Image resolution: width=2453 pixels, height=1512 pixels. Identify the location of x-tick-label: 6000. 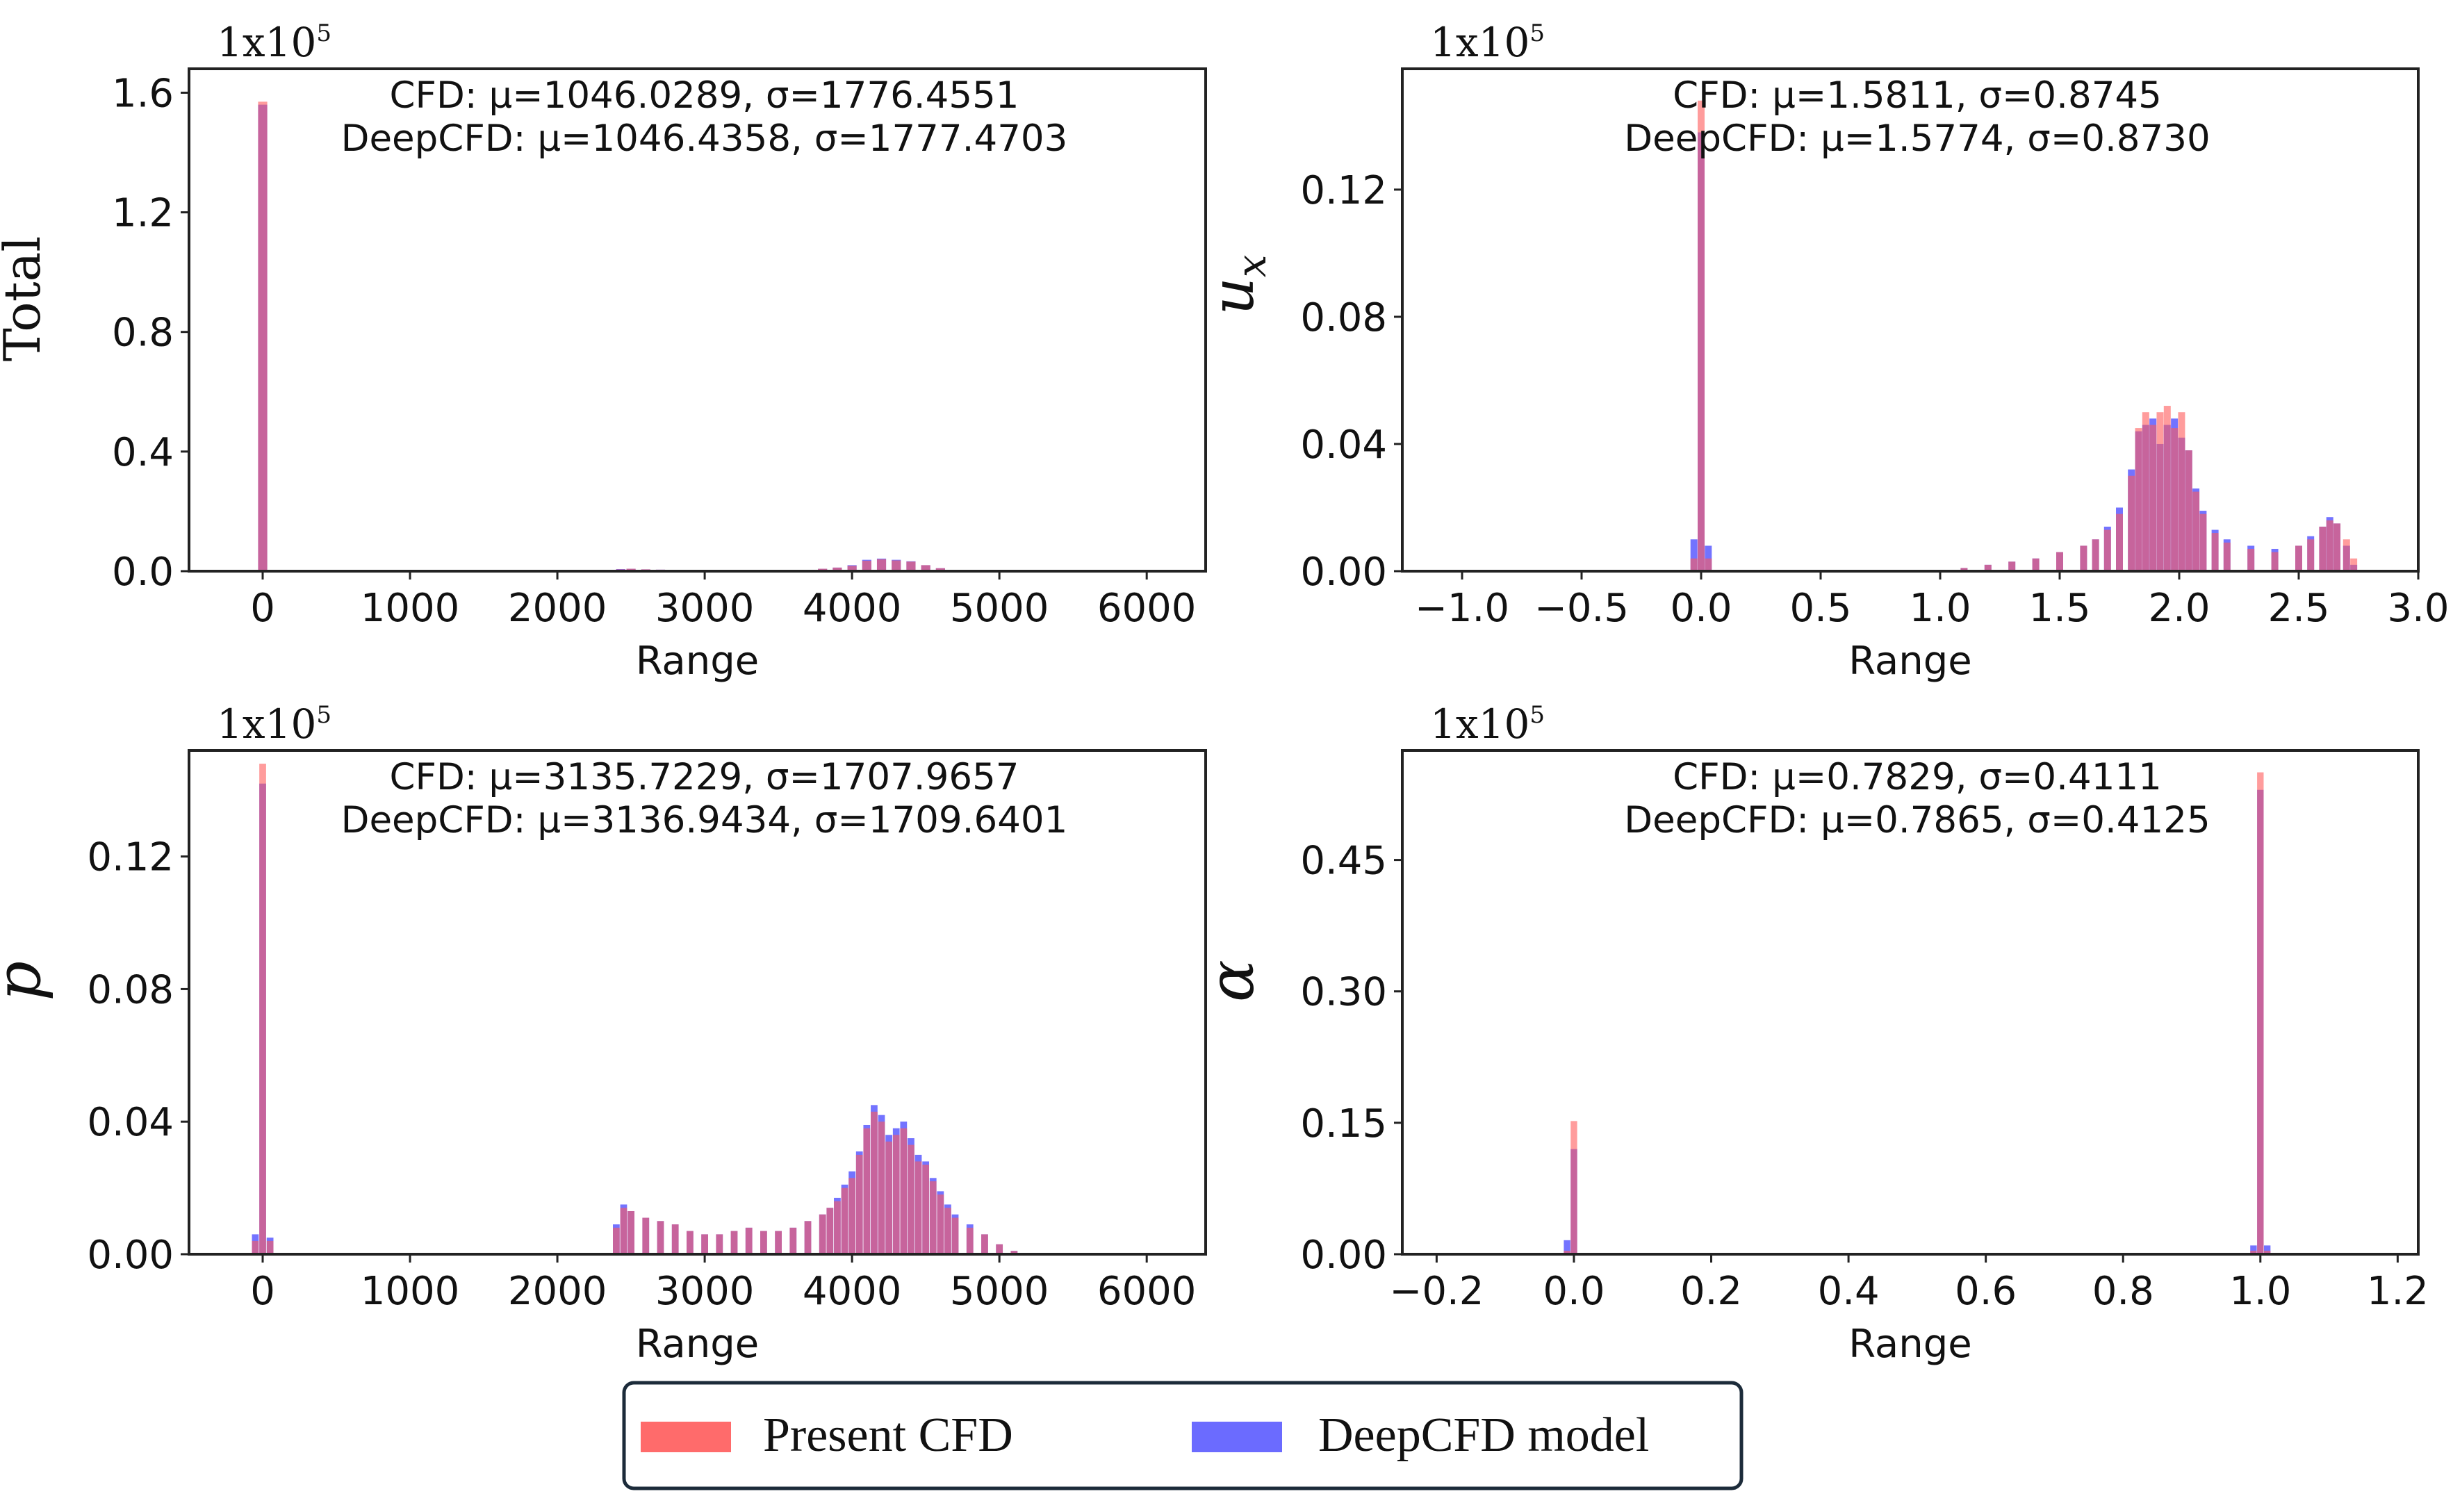
(1147, 1291).